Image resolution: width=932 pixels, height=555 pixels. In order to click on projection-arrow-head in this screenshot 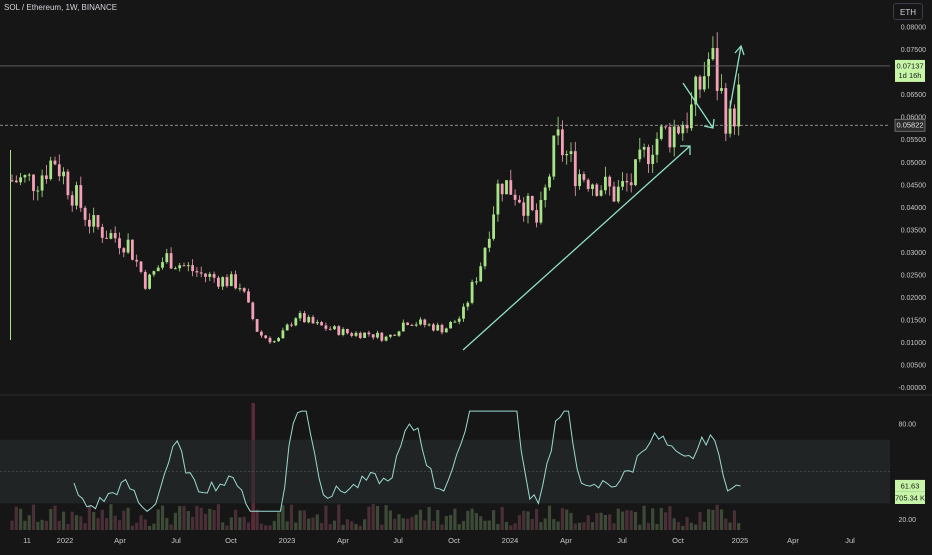, I will do `click(739, 50)`.